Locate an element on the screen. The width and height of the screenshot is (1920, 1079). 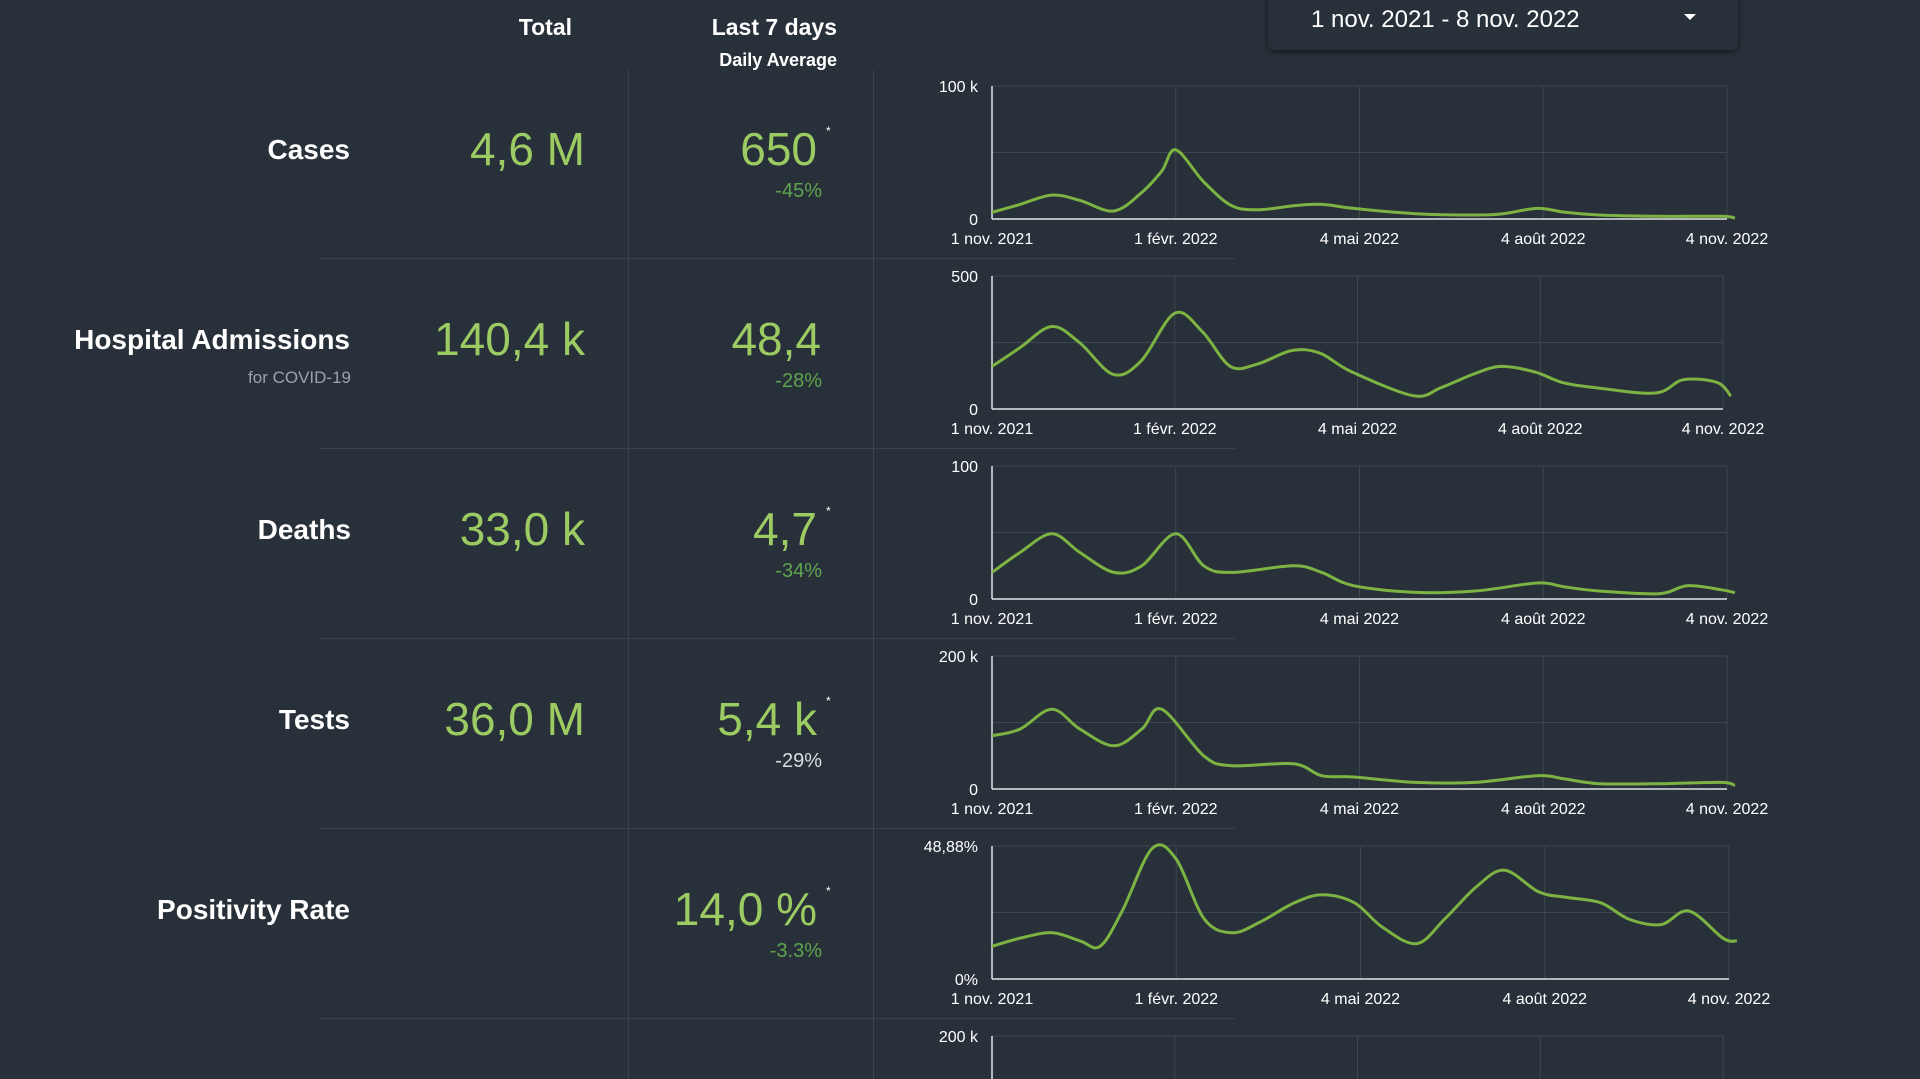
hospital-admissions-x-tick-label: 1 févr. 2022 is located at coordinates (1175, 429).